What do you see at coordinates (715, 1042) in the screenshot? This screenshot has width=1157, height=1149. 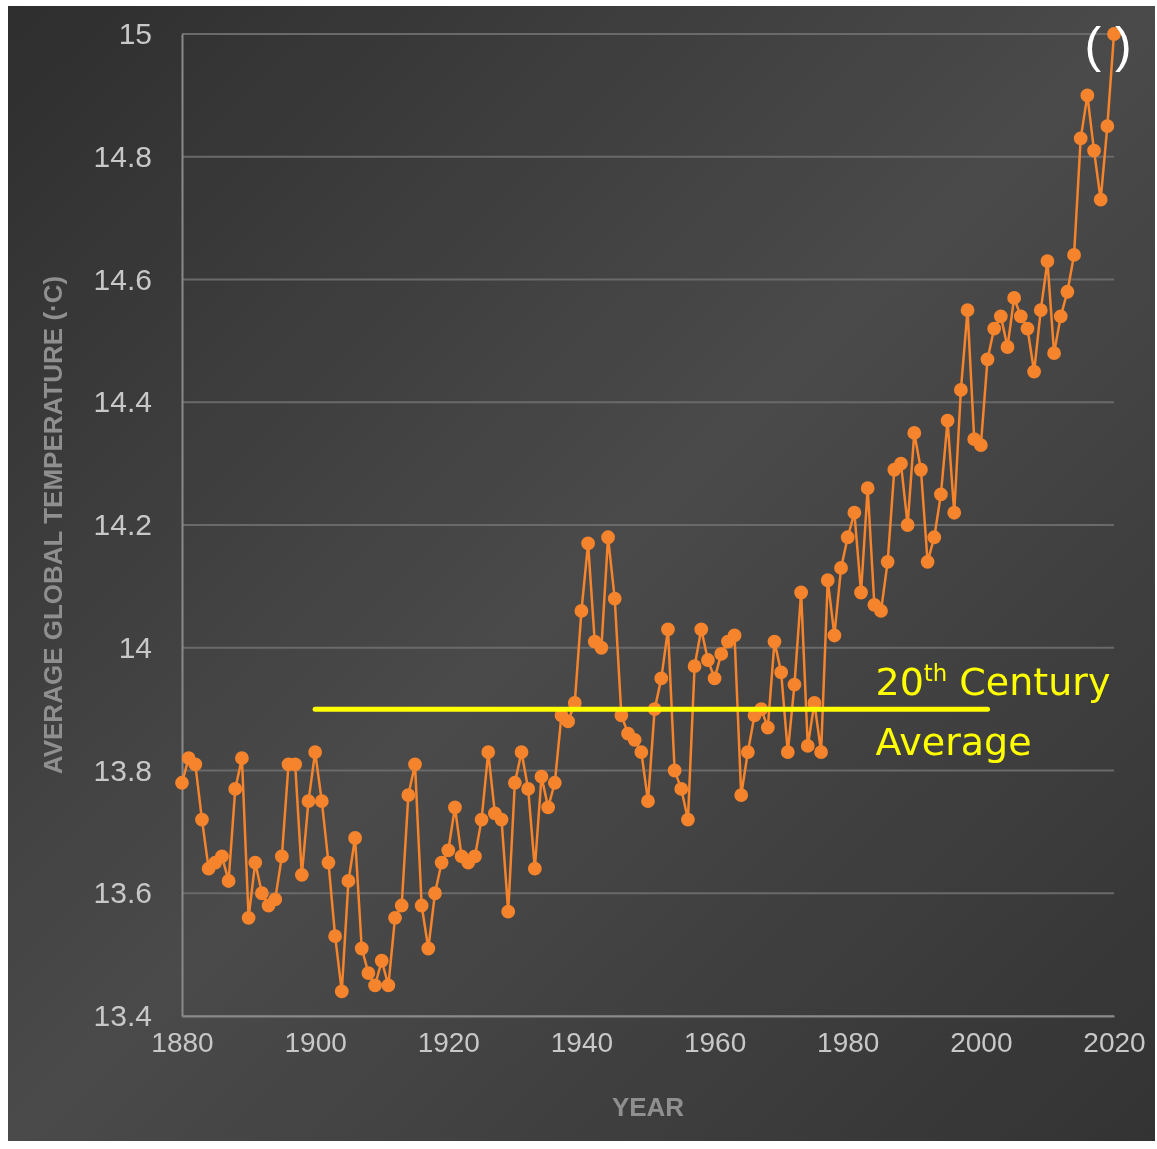 I see `x-tick-label: 1960` at bounding box center [715, 1042].